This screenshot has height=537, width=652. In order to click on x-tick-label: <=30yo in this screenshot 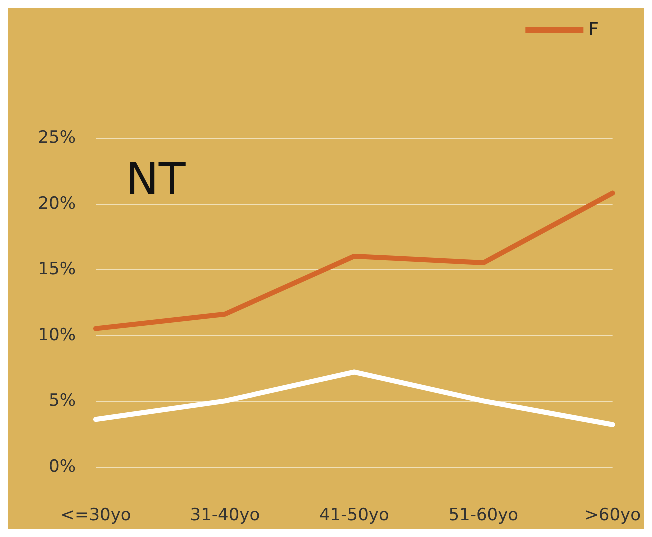, I will do `click(96, 516)`.